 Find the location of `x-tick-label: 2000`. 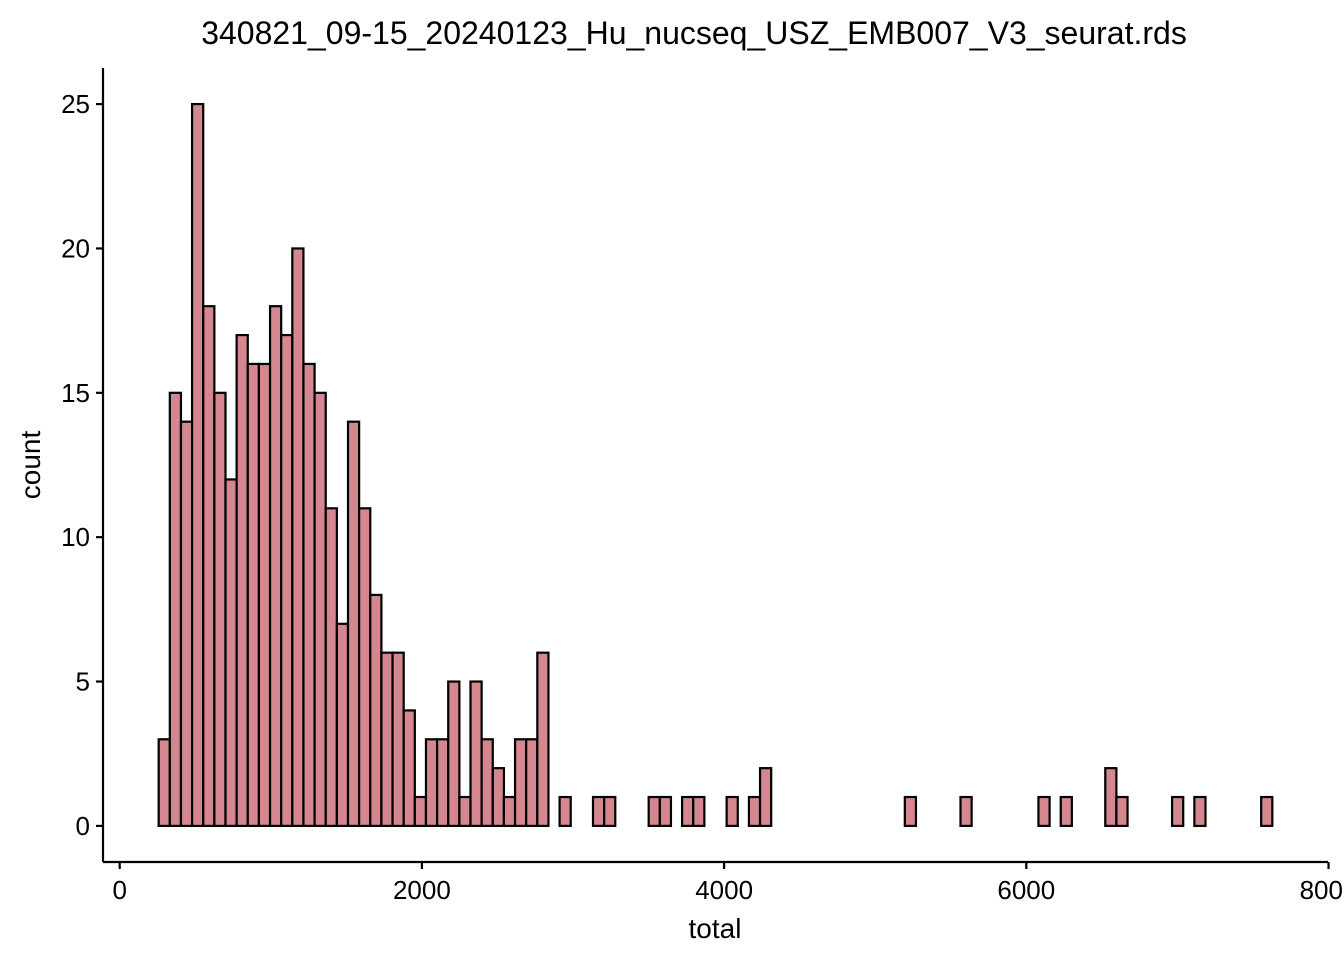

x-tick-label: 2000 is located at coordinates (422, 890).